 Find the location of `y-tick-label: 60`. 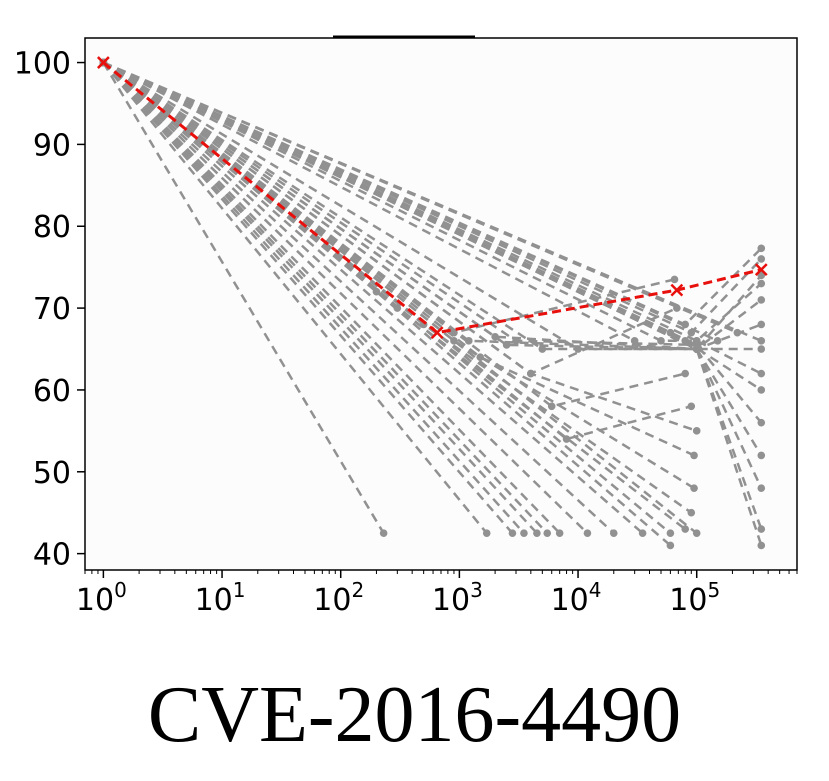

y-tick-label: 60 is located at coordinates (52, 391).